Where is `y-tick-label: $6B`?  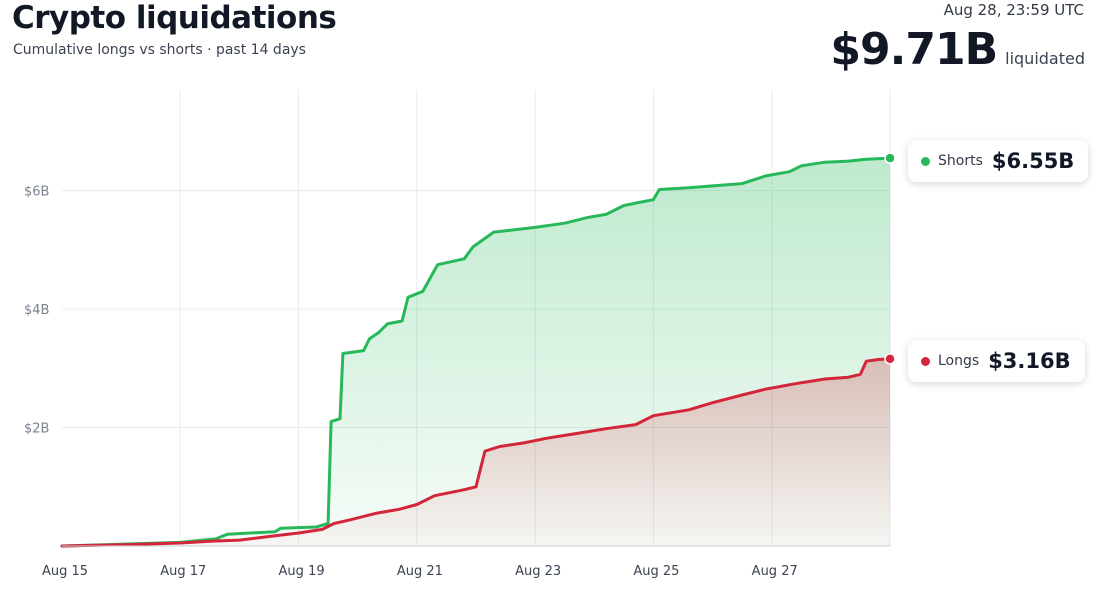 y-tick-label: $6B is located at coordinates (36, 192).